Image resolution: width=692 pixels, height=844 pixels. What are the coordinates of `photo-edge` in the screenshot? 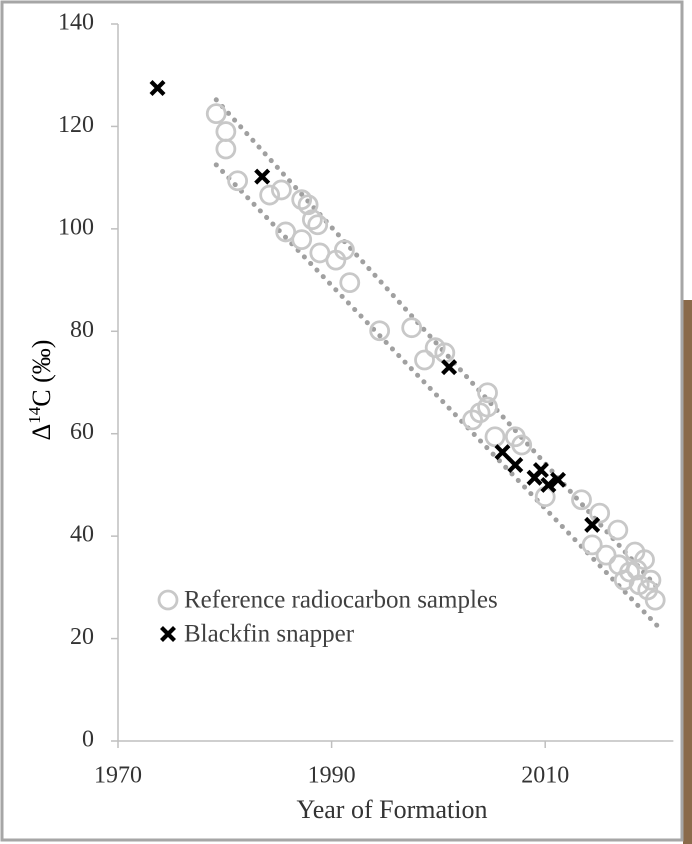 It's located at (687, 572).